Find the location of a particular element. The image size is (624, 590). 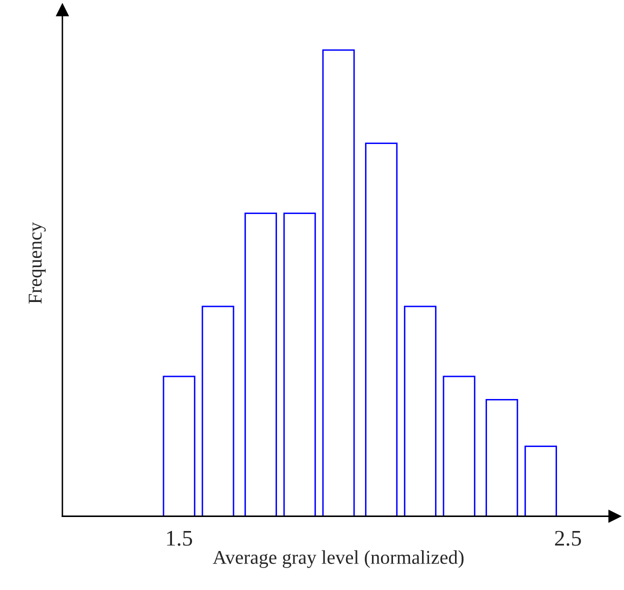

x-tick-label: 1.5 is located at coordinates (179, 538).